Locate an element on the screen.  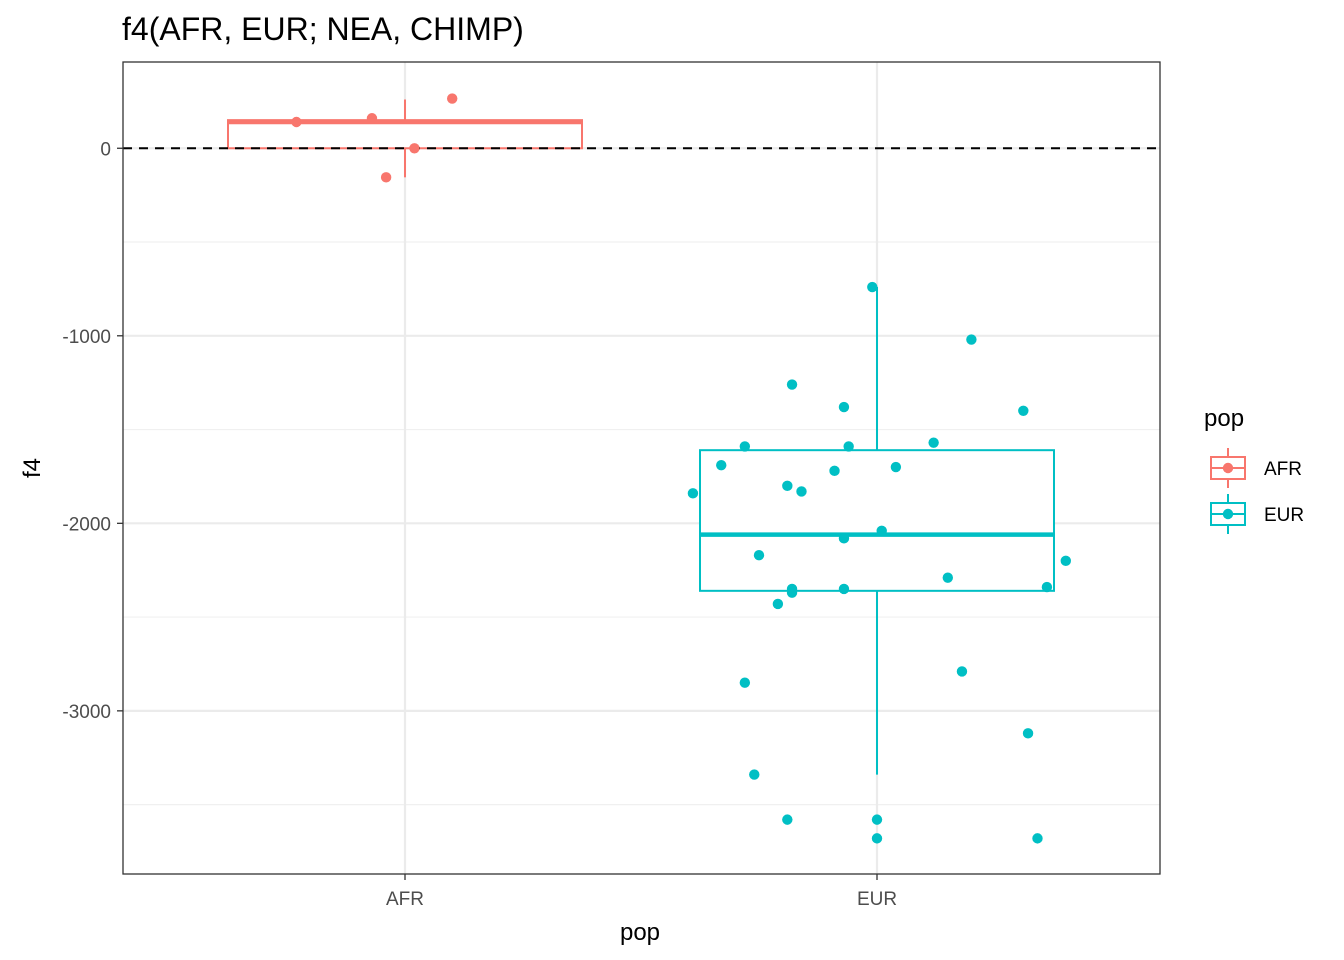
y-tick-label: -3000 is located at coordinates (86, 712).